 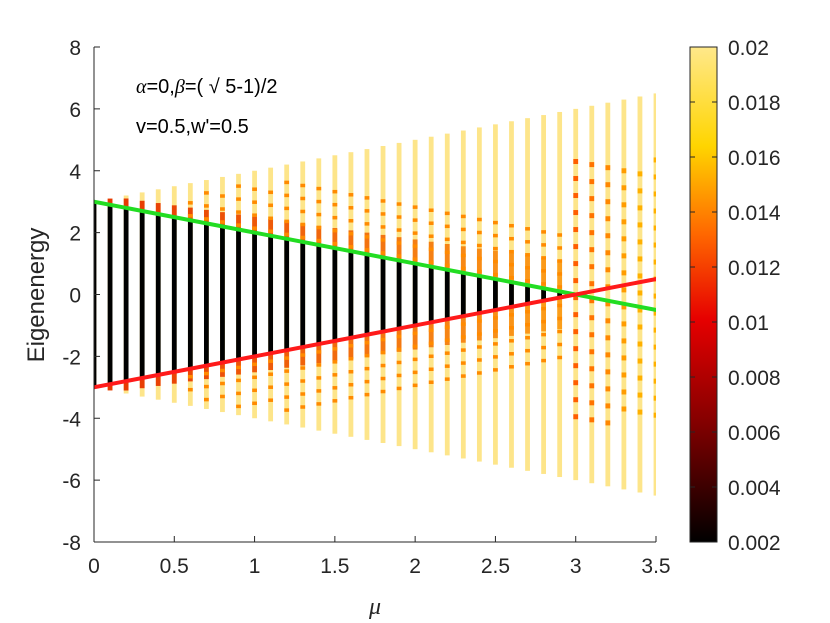 What do you see at coordinates (207, 87) in the screenshot?
I see `annotation-parameters-1: α=0,β=( √ 5-1)/2` at bounding box center [207, 87].